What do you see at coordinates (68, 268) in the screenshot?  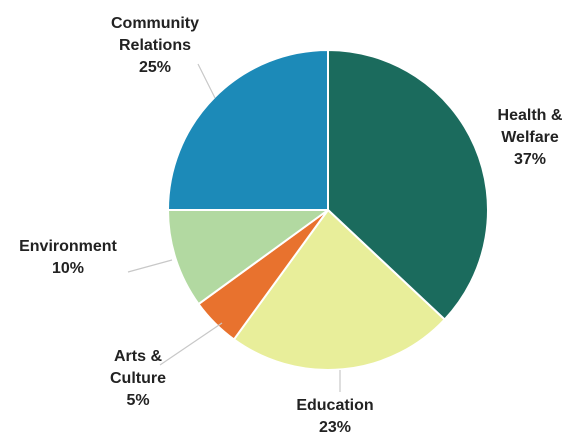 I see `slice-percent-environment: 10%` at bounding box center [68, 268].